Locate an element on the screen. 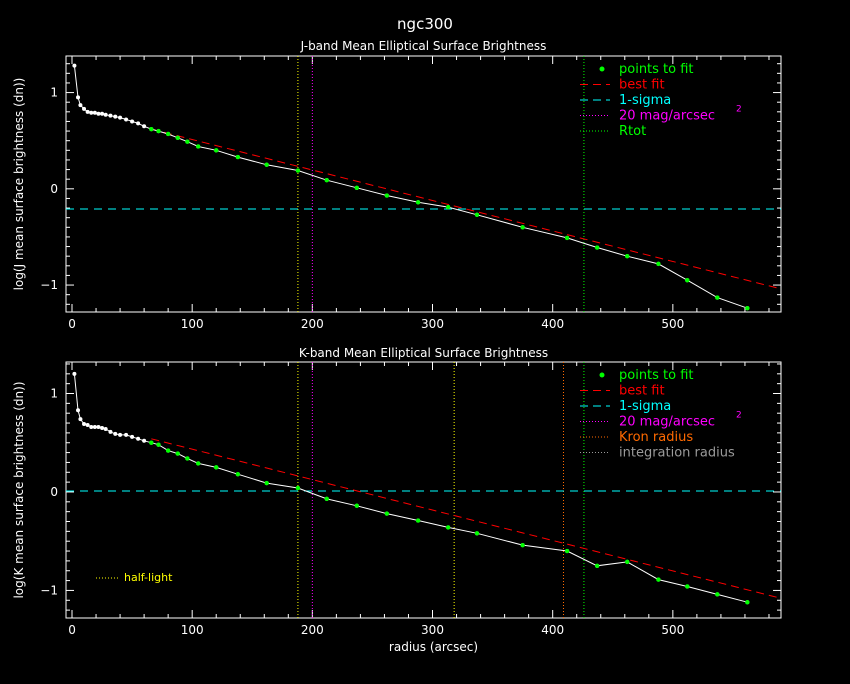  panel1-y-tick-label: 1 is located at coordinates (54, 93).